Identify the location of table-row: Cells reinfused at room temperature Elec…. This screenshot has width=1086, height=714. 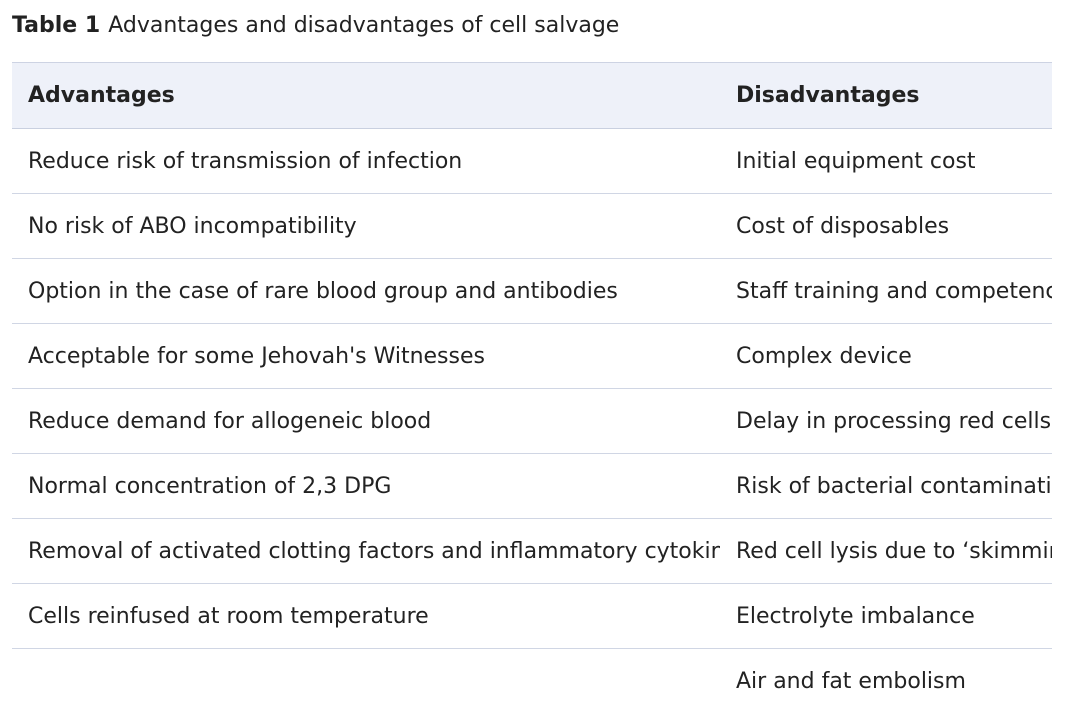
(532, 616).